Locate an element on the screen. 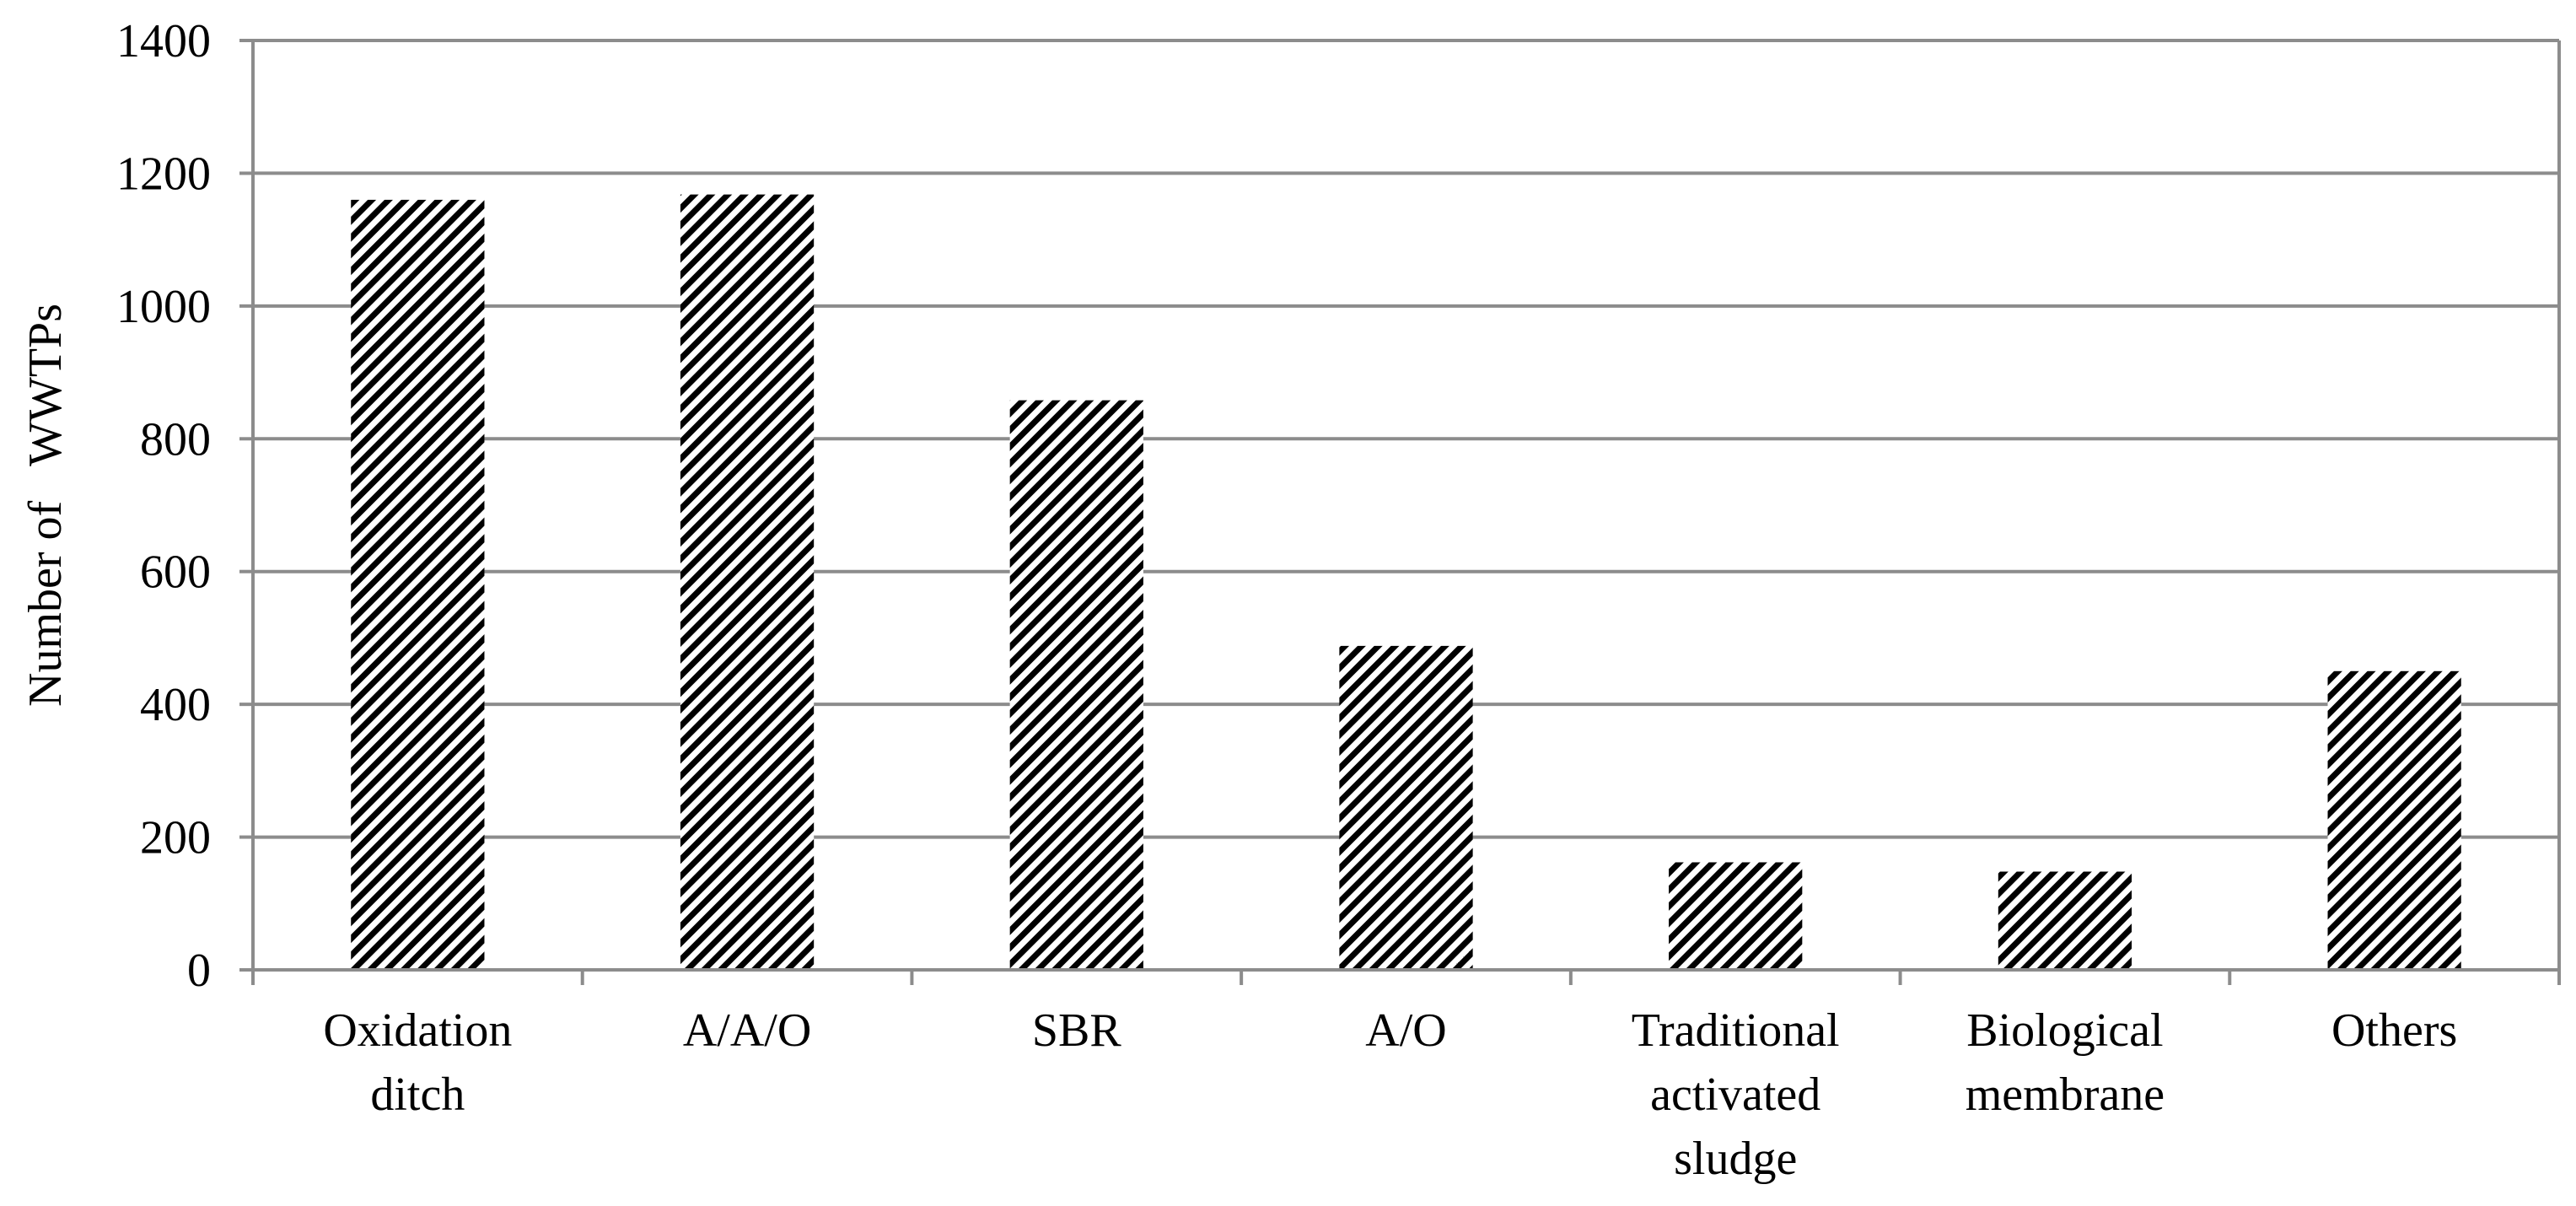  y-tick-label: 400 is located at coordinates (175, 705).